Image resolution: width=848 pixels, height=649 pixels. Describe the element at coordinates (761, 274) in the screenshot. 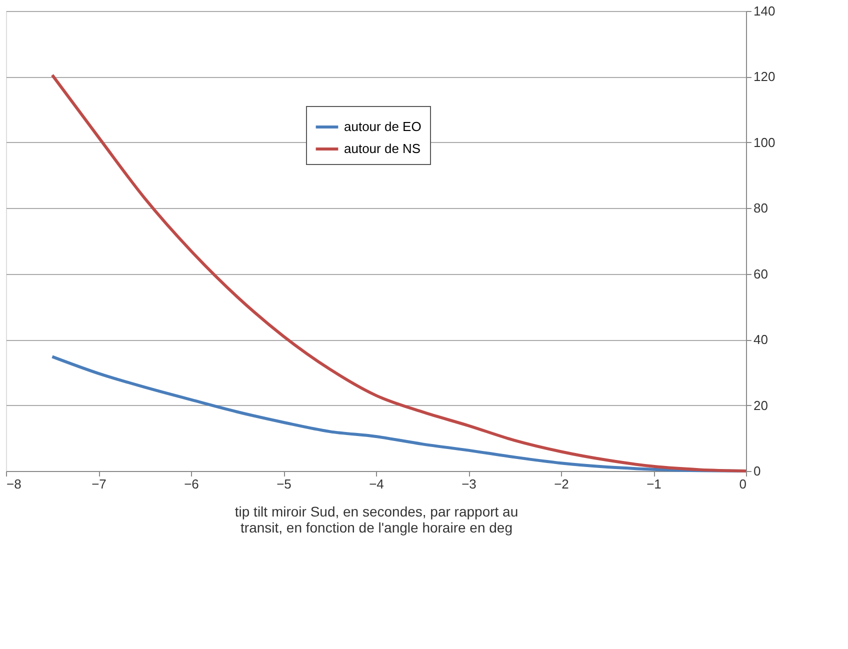

I see `y-tick-label: 60` at that location.